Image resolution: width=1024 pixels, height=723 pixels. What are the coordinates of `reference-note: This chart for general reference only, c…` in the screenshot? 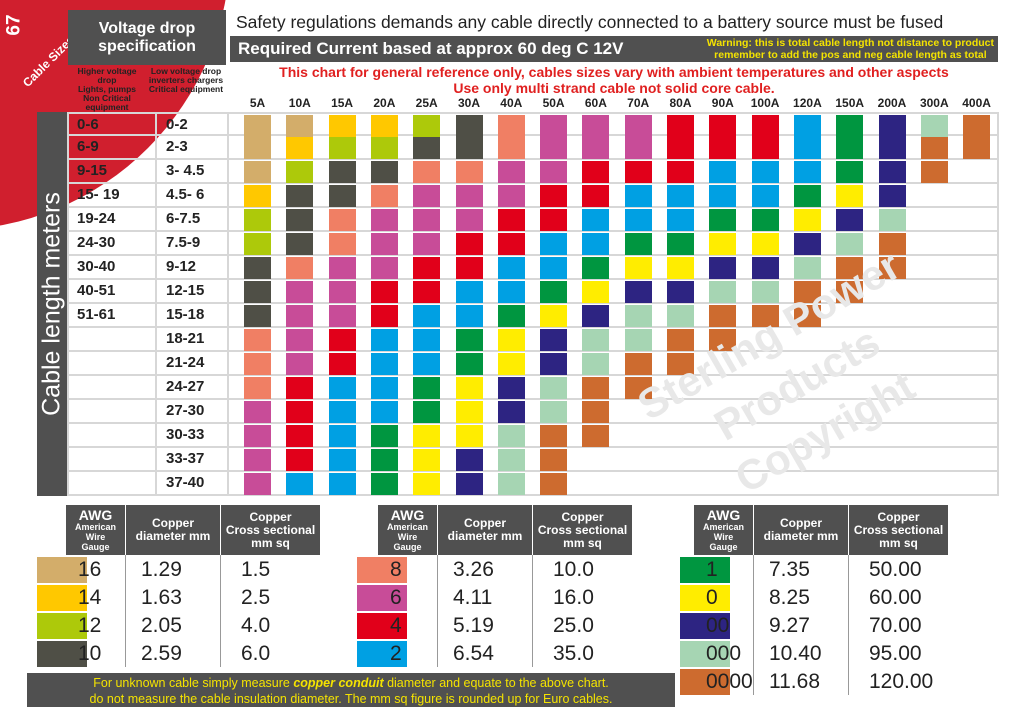 It's located at (614, 80).